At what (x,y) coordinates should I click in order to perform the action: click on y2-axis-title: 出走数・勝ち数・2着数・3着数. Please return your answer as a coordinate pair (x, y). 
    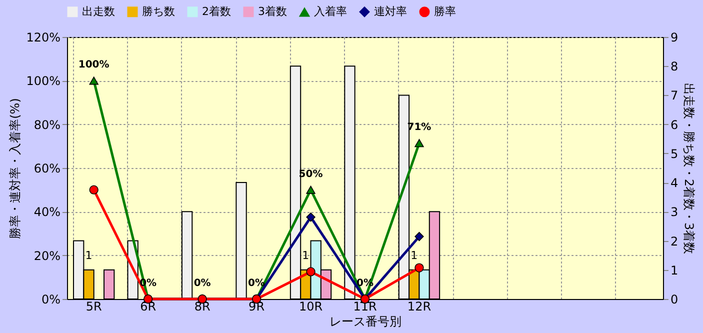
    Looking at the image, I should click on (689, 168).